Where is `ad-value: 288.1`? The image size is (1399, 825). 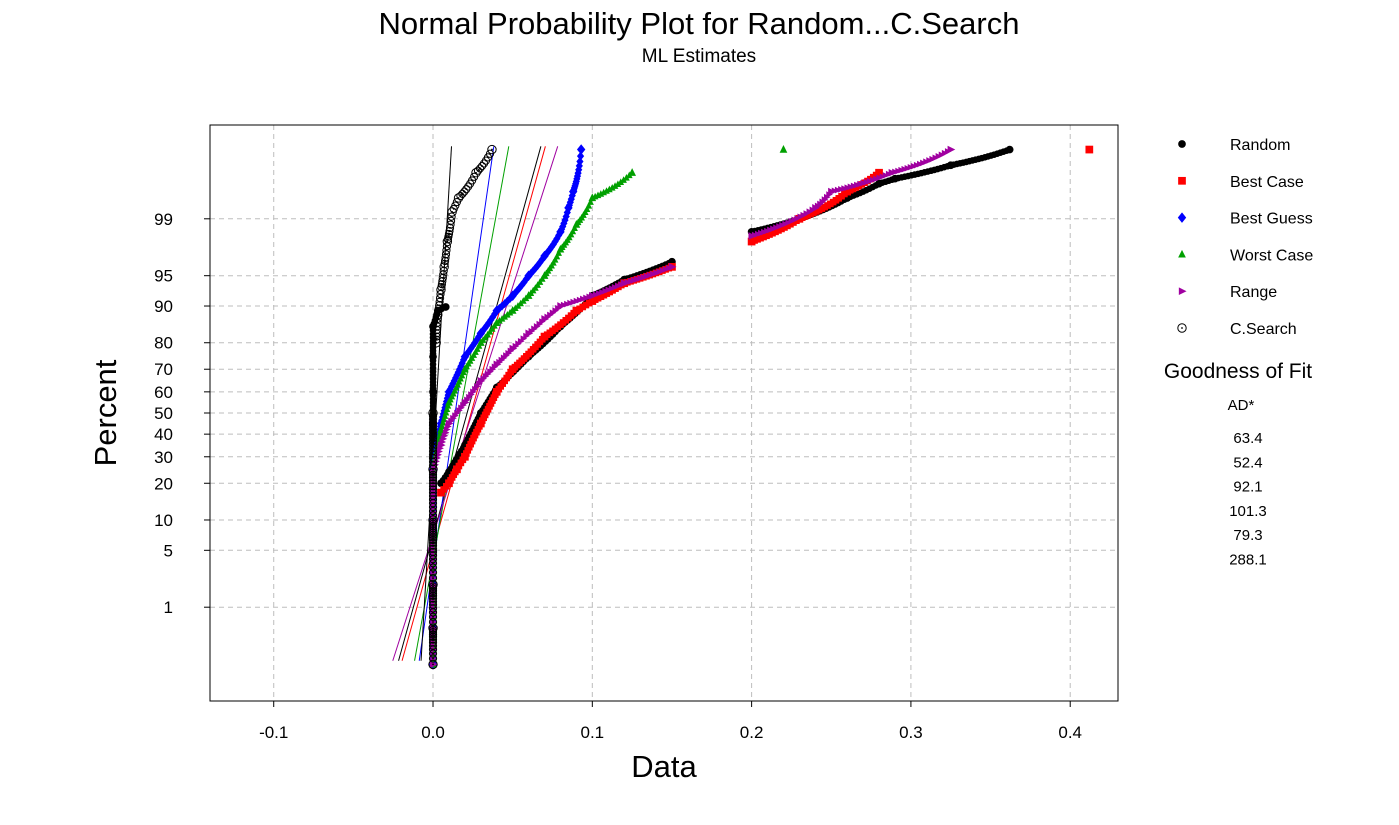 ad-value: 288.1 is located at coordinates (1248, 560).